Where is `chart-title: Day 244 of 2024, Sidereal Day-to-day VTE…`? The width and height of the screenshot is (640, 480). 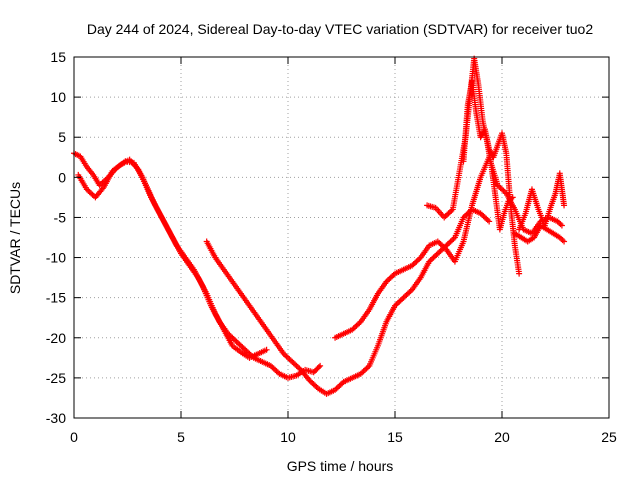 chart-title: Day 244 of 2024, Sidereal Day-to-day VTE… is located at coordinates (340, 29).